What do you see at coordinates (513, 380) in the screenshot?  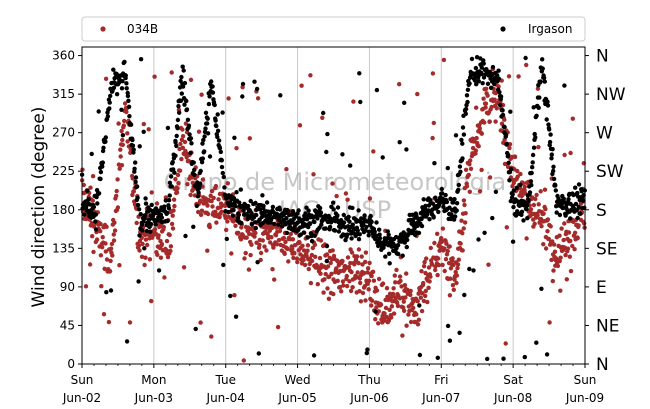 I see `x-tick-day: Sat` at bounding box center [513, 380].